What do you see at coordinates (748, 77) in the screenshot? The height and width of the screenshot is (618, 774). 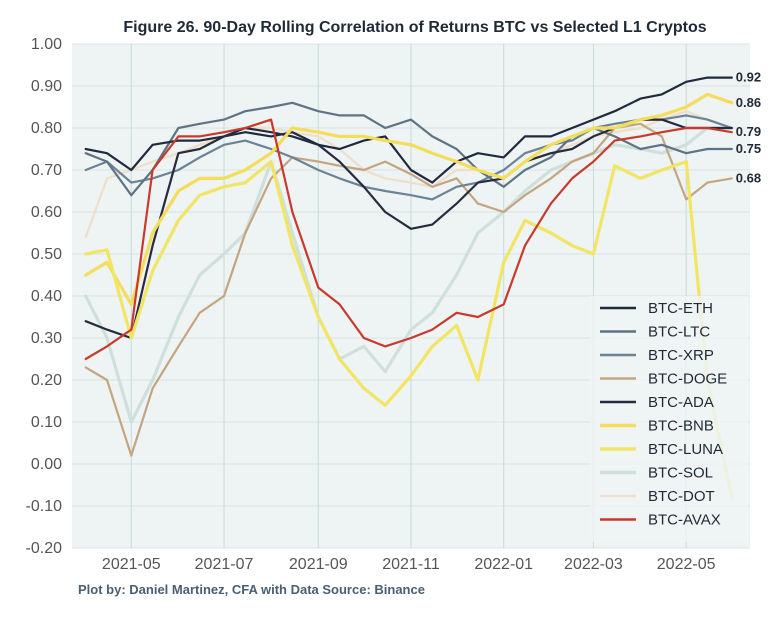 I see `end-label-btc-eth: 0.92` at bounding box center [748, 77].